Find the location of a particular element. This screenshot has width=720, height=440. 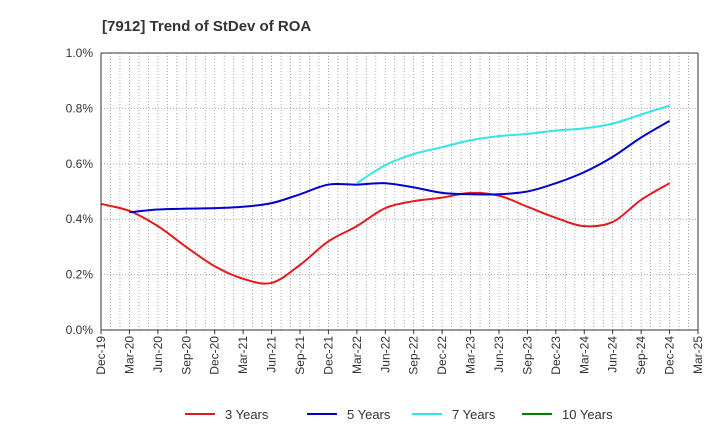

y-tick-label: 0.0% is located at coordinates (80, 330).